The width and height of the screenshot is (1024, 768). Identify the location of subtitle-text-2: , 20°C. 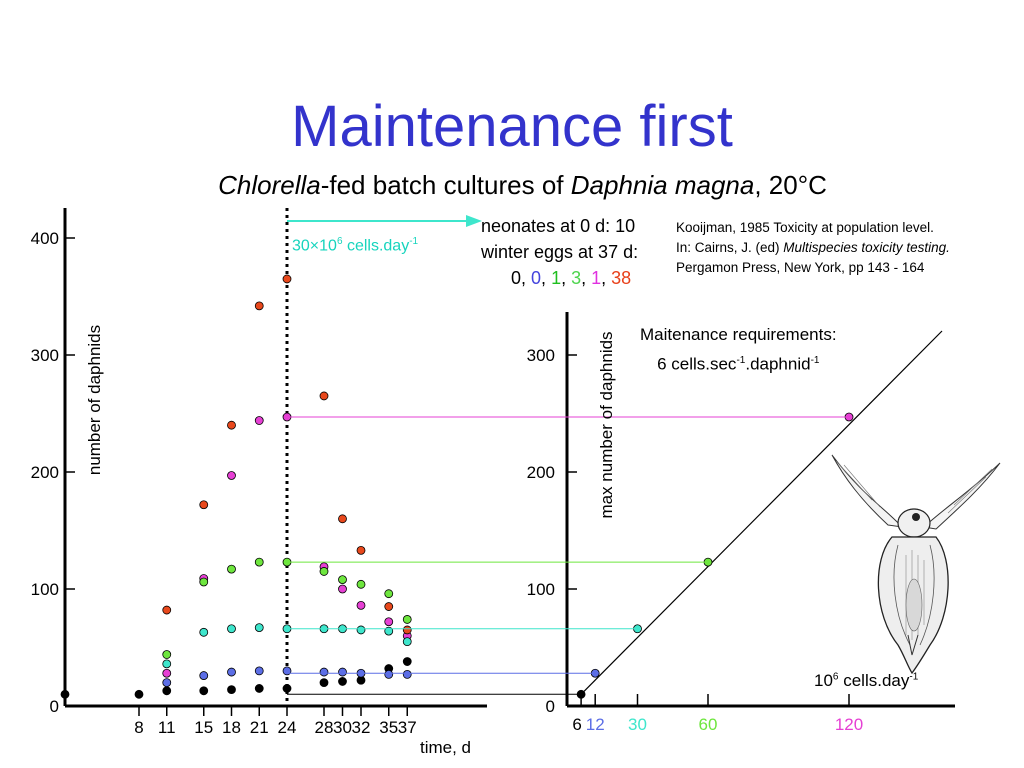
(790, 185).